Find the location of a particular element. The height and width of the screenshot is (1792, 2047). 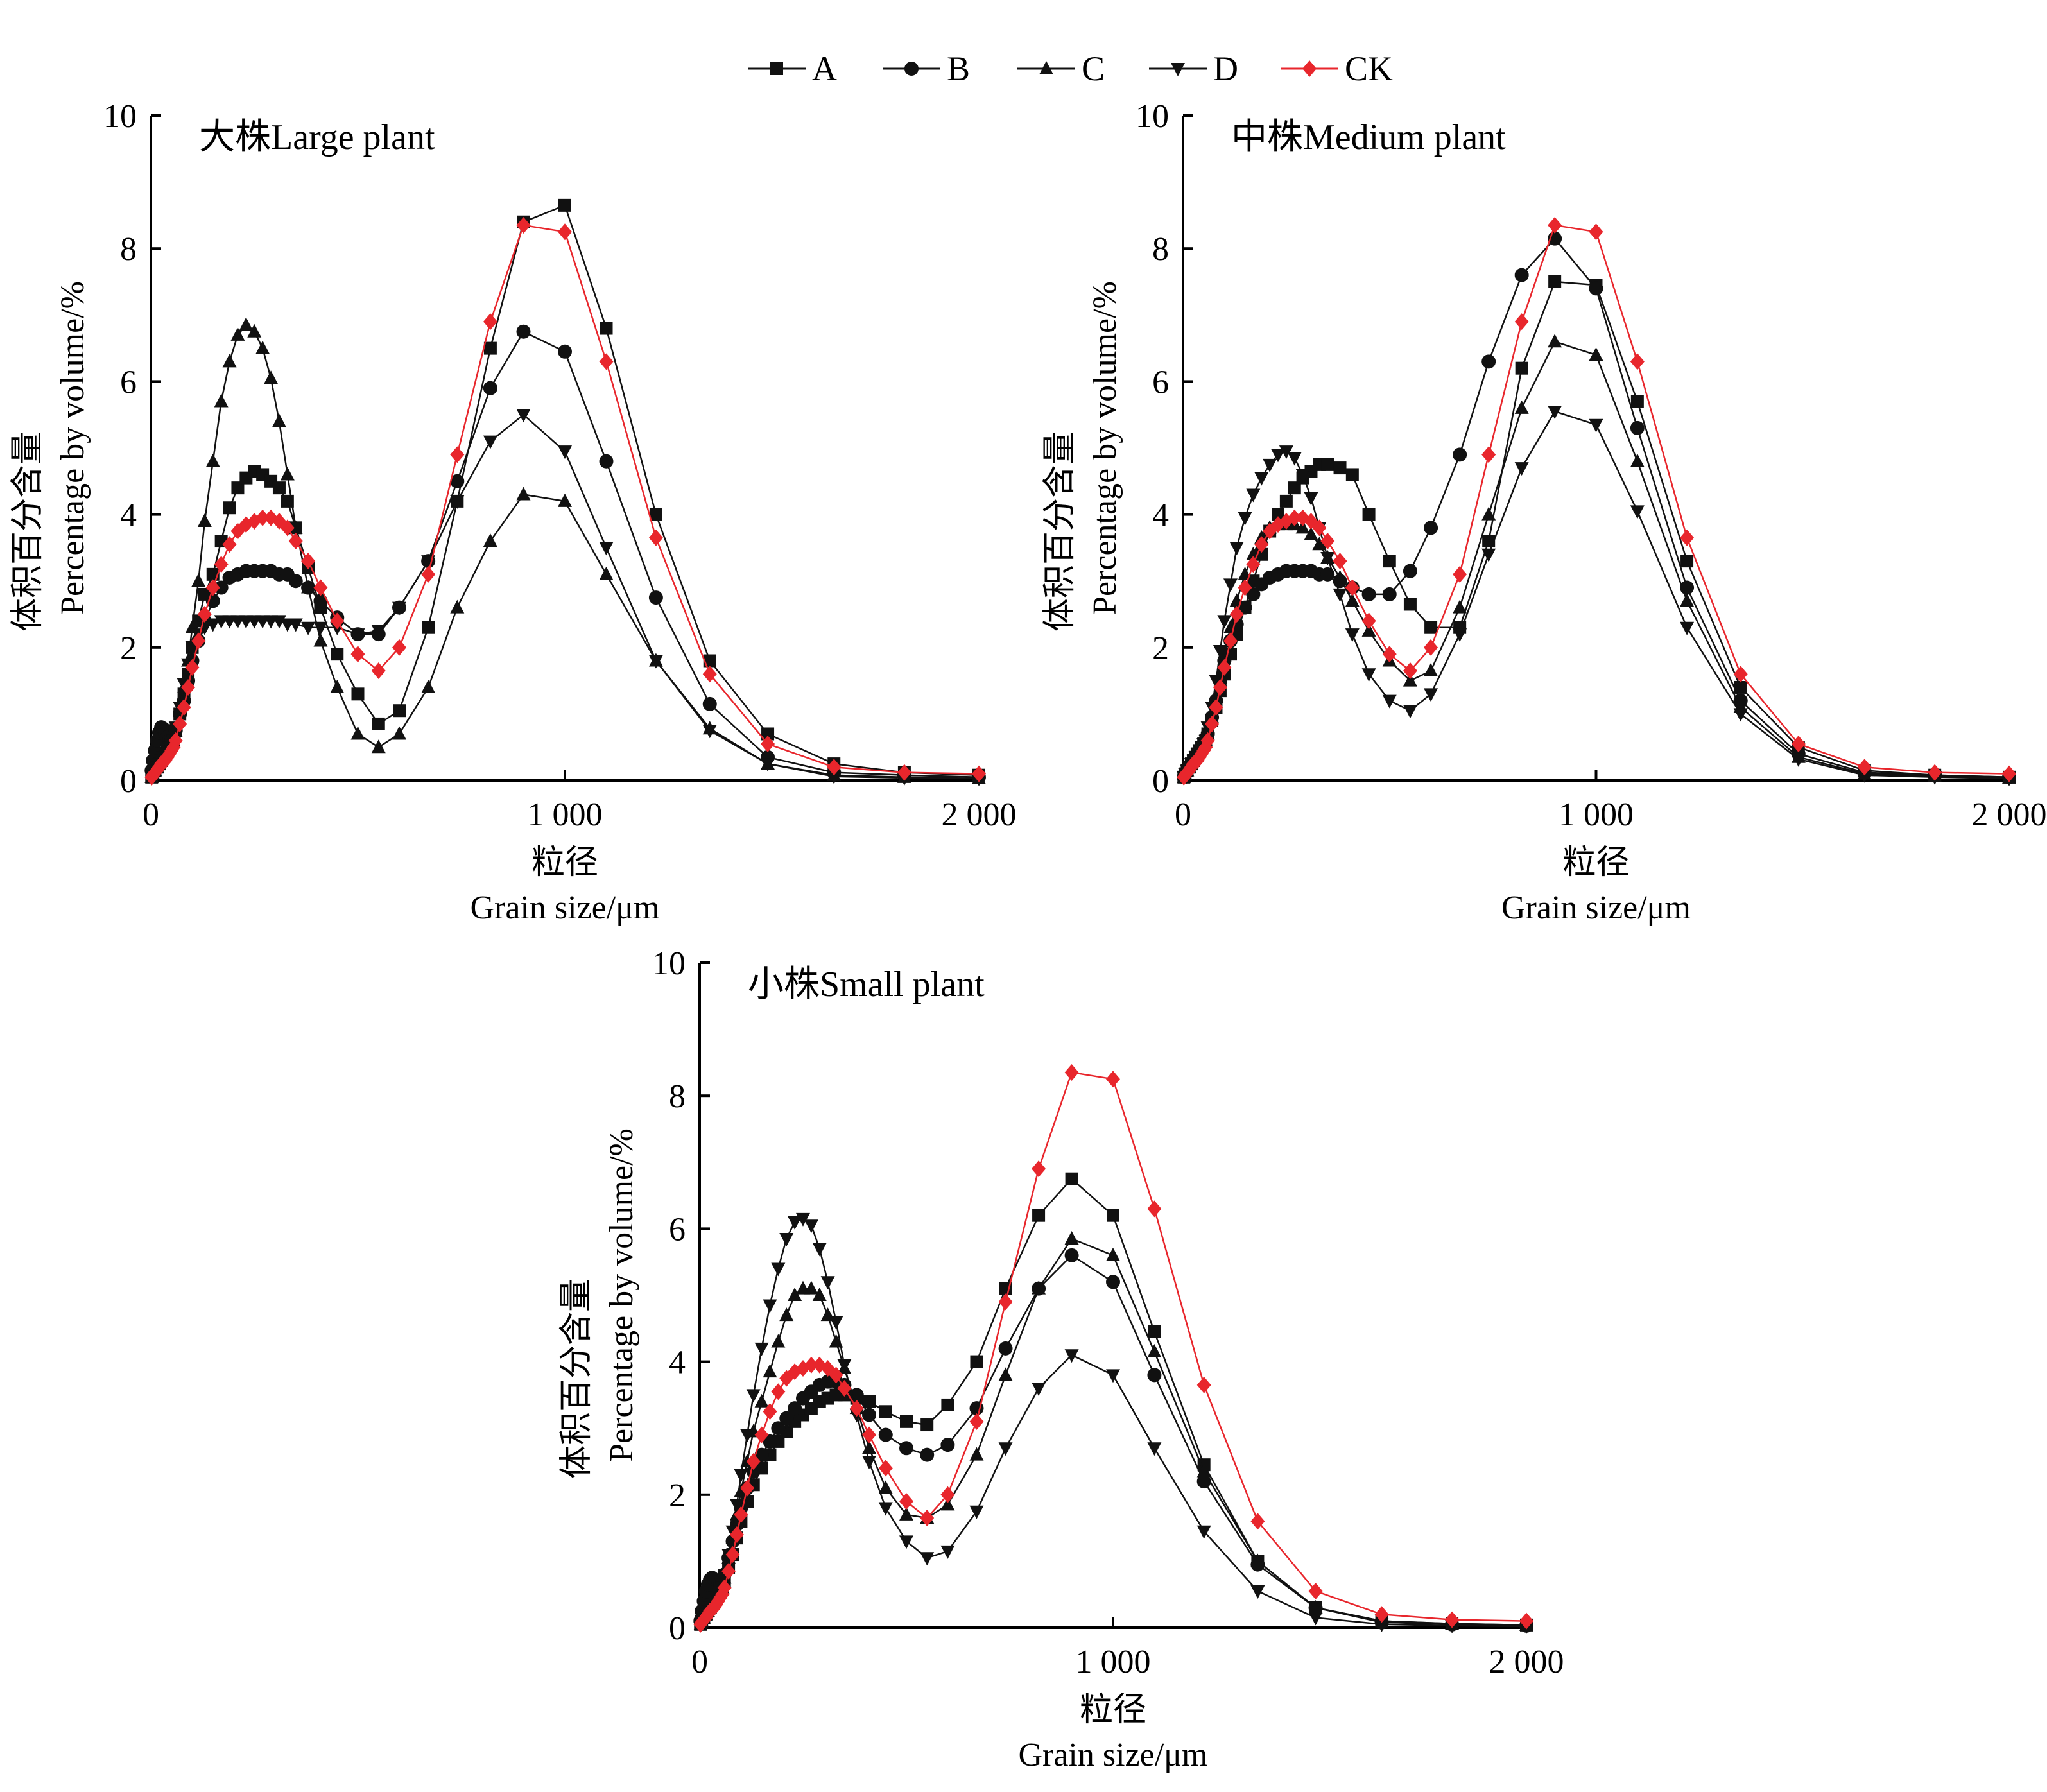

series-d is located at coordinates (1596, 596).